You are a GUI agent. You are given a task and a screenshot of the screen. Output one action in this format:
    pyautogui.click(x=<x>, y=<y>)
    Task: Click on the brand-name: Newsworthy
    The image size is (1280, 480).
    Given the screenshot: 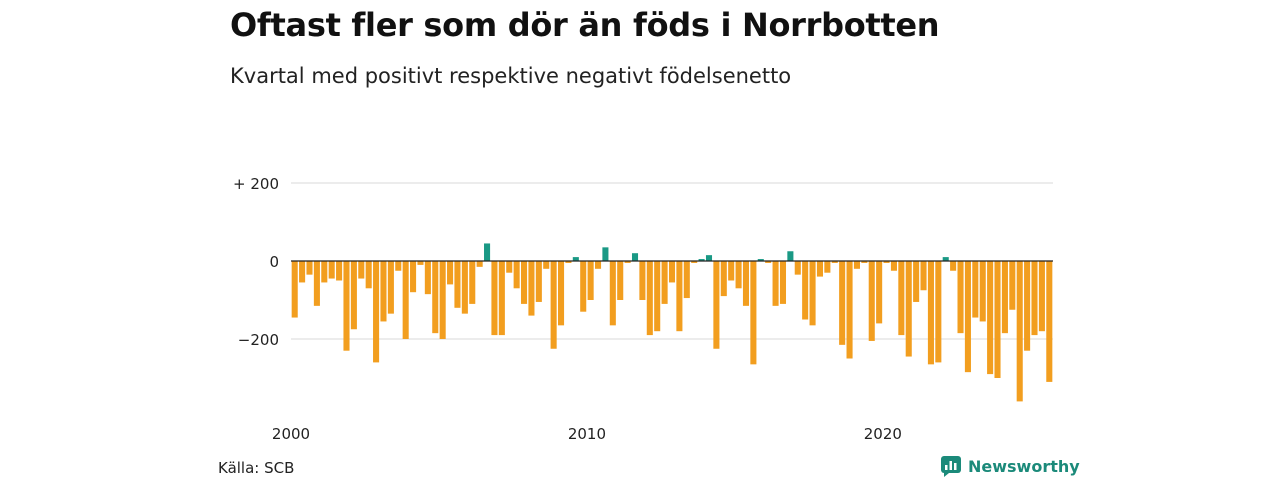 What is the action you would take?
    pyautogui.click(x=1024, y=466)
    